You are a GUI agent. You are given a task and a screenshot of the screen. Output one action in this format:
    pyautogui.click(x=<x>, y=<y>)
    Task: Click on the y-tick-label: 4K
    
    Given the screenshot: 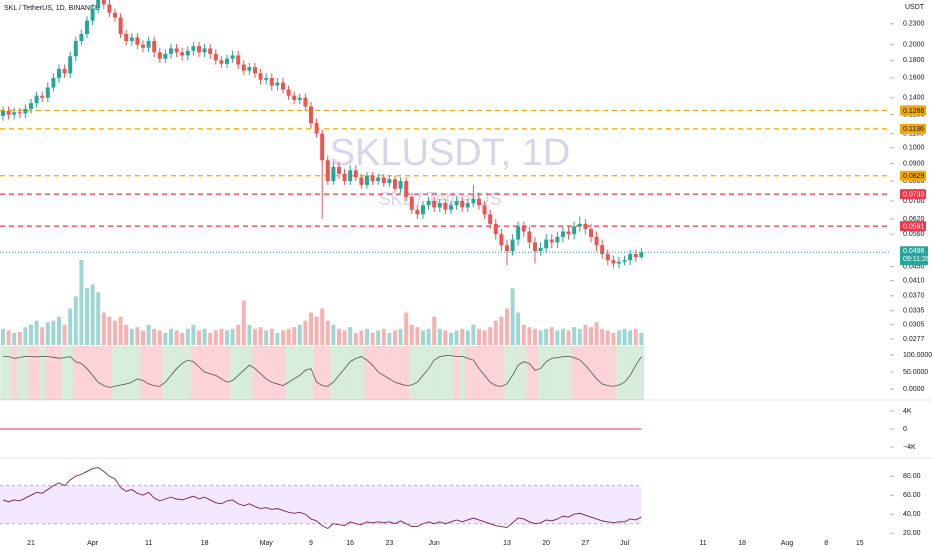 What is the action you would take?
    pyautogui.click(x=907, y=411)
    